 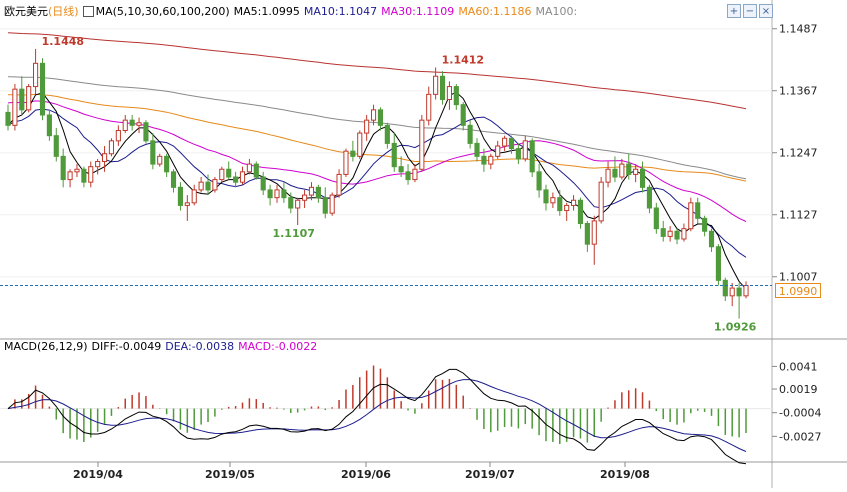 I want to click on price-tick-label: 1.1247, so click(x=798, y=153).